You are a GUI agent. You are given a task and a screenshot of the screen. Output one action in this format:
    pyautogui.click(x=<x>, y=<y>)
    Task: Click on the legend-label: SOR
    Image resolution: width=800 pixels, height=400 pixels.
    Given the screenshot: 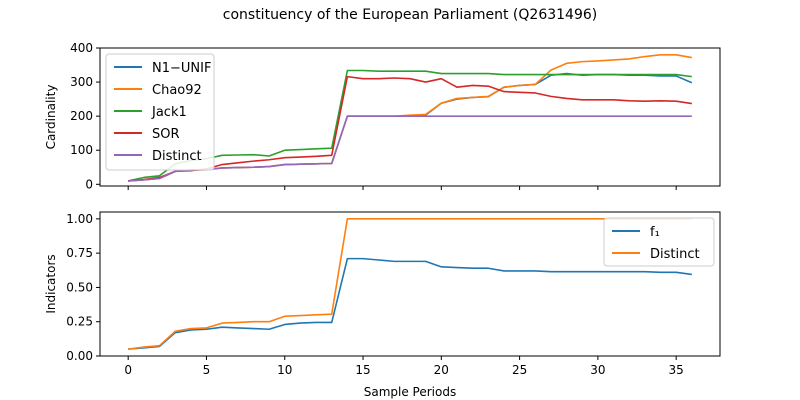 What is the action you would take?
    pyautogui.click(x=166, y=134)
    